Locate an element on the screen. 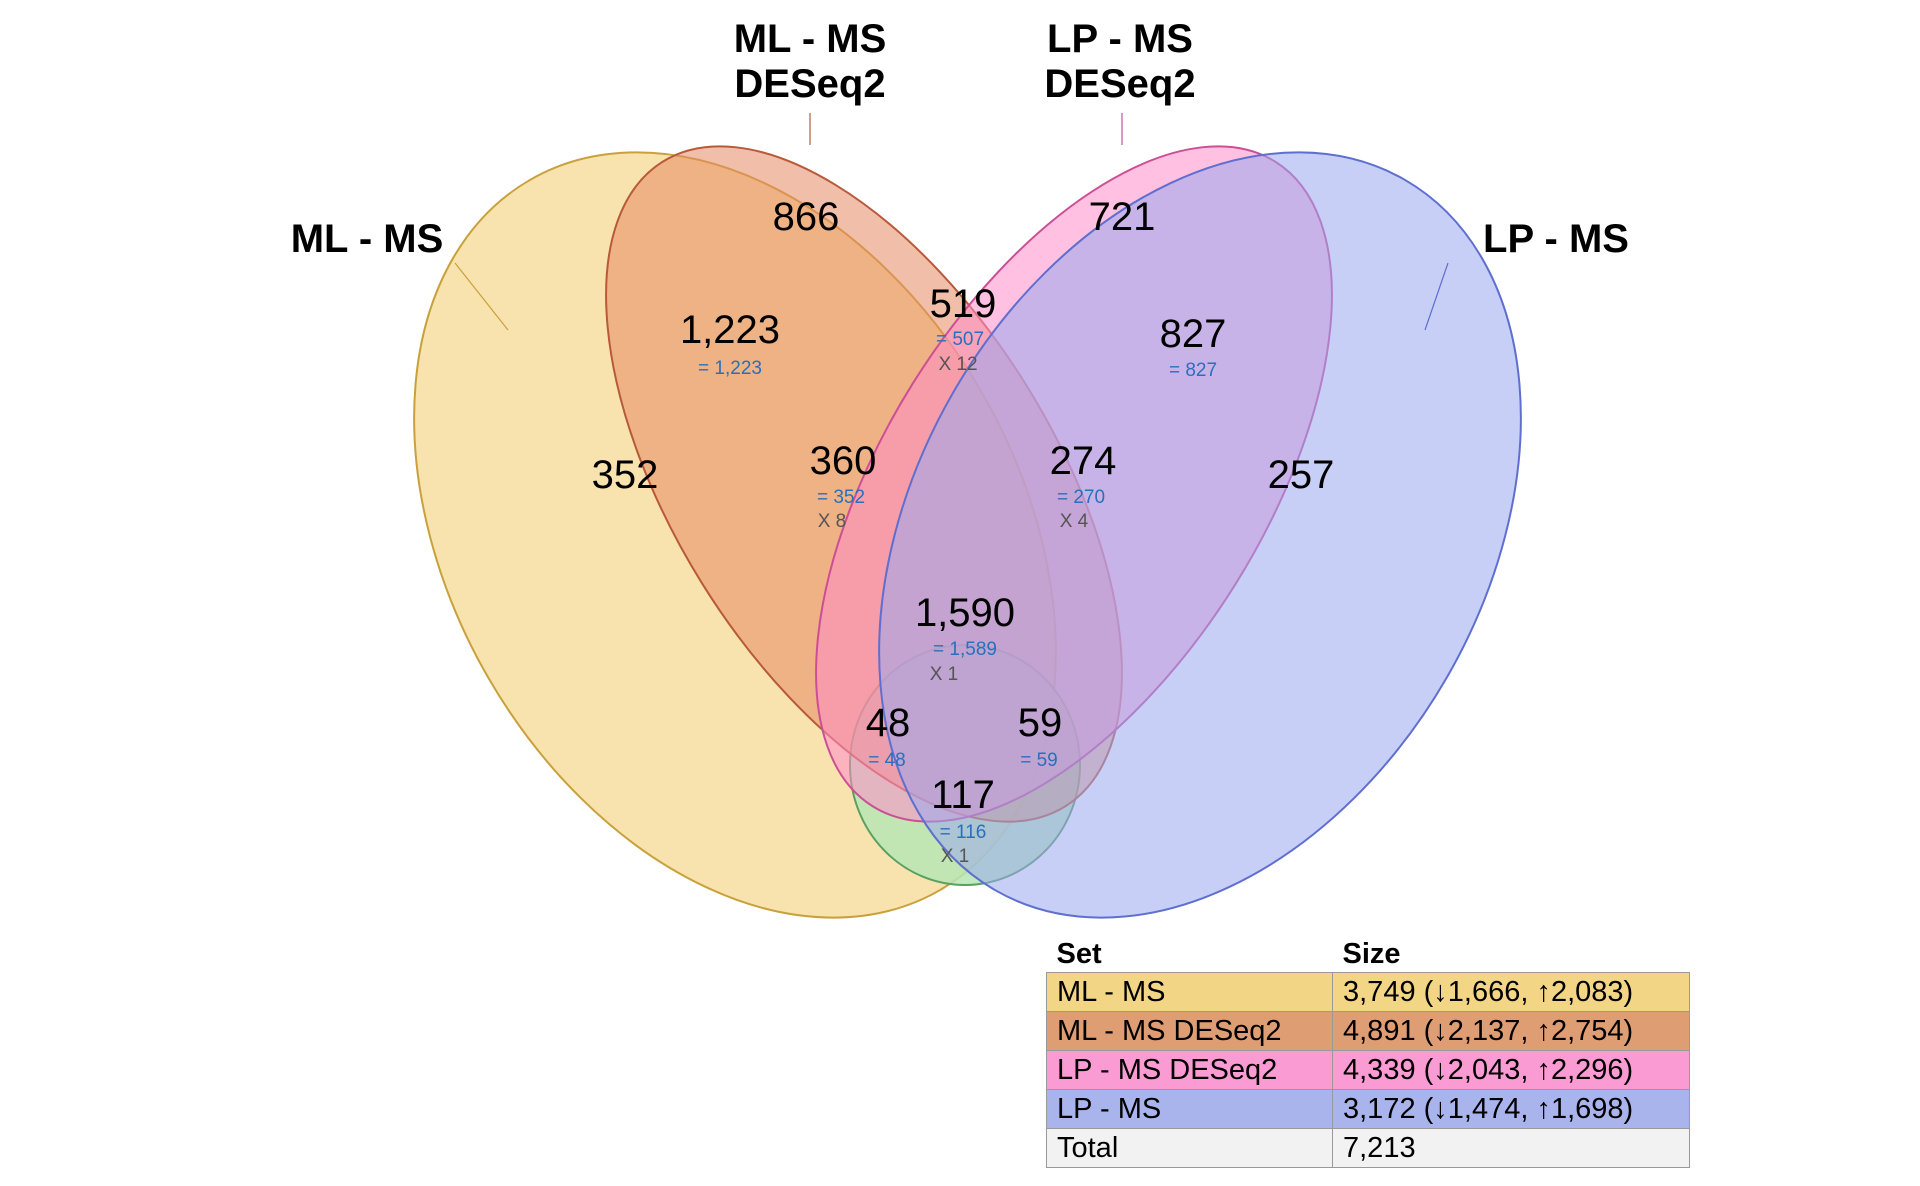 Image resolution: width=1920 pixels, height=1186 pixels. leader-line-ml-ms is located at coordinates (481, 296).